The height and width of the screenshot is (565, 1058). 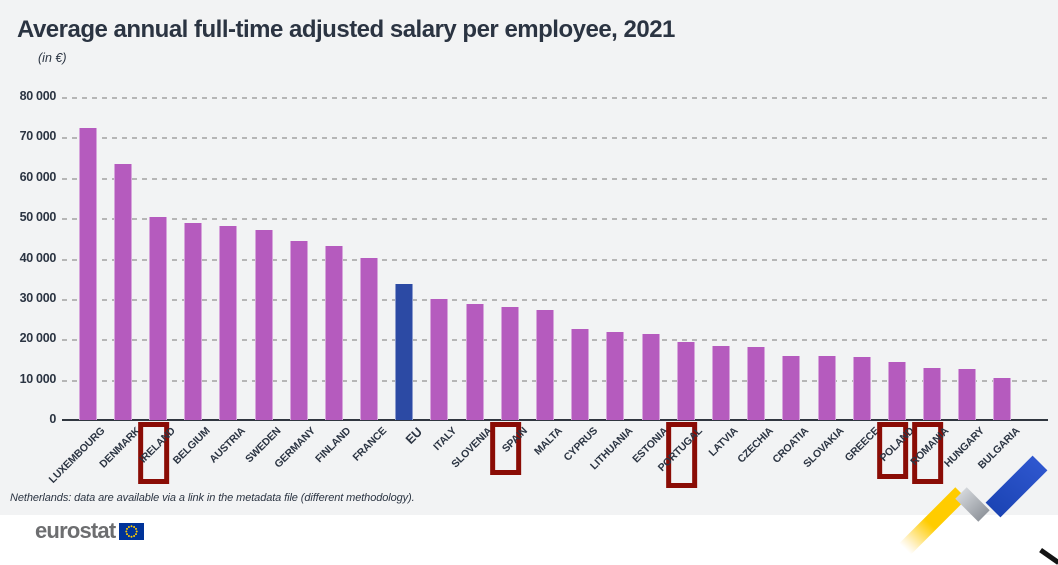 What do you see at coordinates (38, 176) in the screenshot?
I see `y-tick-label: 60 000` at bounding box center [38, 176].